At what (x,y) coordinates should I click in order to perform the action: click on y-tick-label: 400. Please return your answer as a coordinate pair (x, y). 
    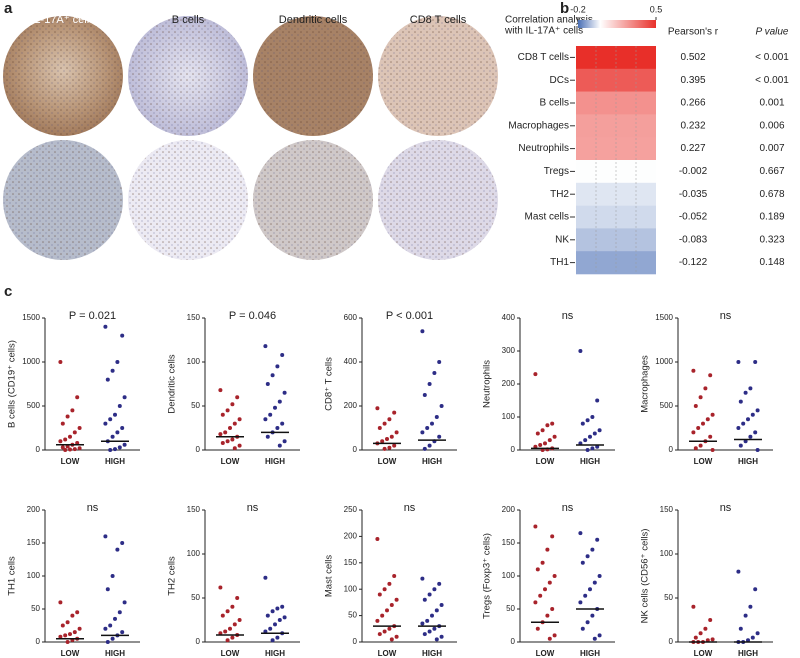
    Looking at the image, I should click on (351, 361).